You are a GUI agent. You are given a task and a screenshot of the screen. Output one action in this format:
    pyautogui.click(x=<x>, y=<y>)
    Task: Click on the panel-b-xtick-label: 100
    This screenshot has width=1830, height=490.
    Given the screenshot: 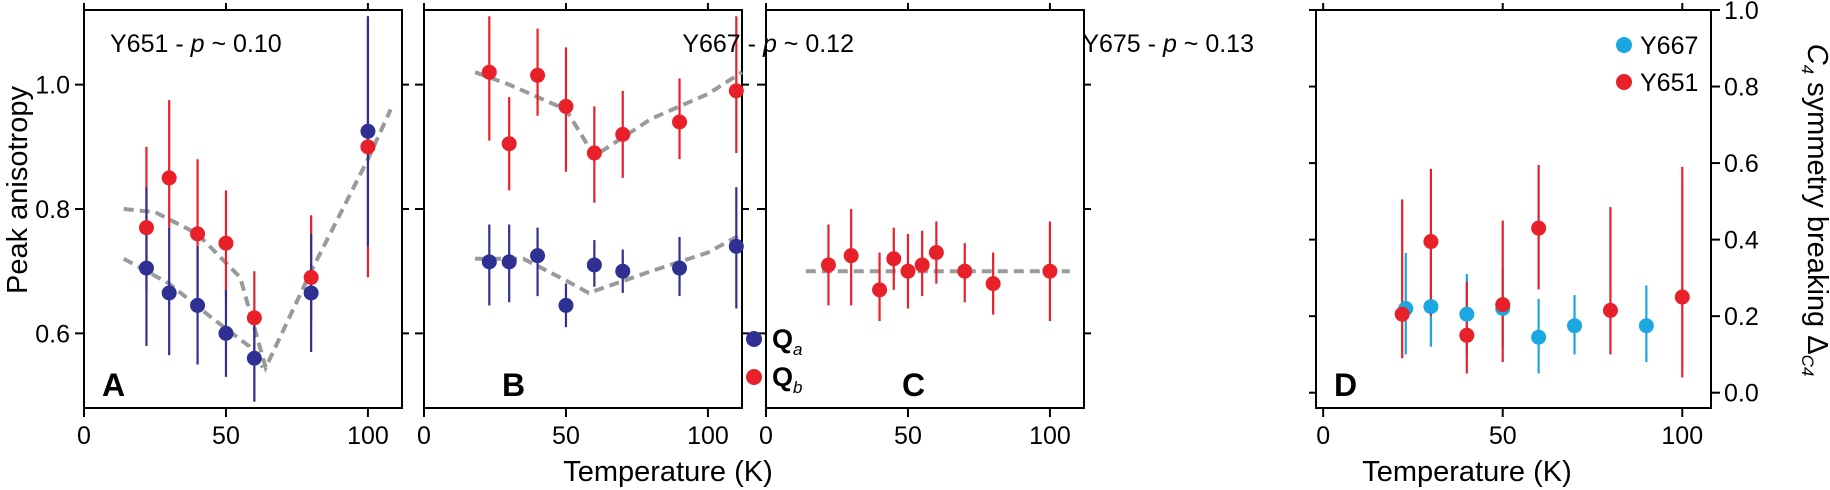 What is the action you would take?
    pyautogui.click(x=708, y=436)
    